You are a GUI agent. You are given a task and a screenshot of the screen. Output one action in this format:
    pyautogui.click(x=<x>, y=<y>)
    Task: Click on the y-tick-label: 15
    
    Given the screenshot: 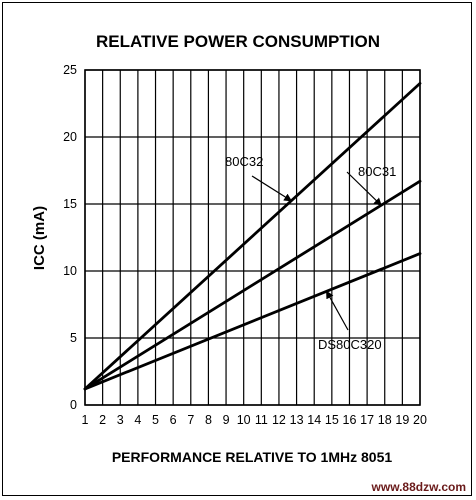 What is the action you would take?
    pyautogui.click(x=70, y=204)
    